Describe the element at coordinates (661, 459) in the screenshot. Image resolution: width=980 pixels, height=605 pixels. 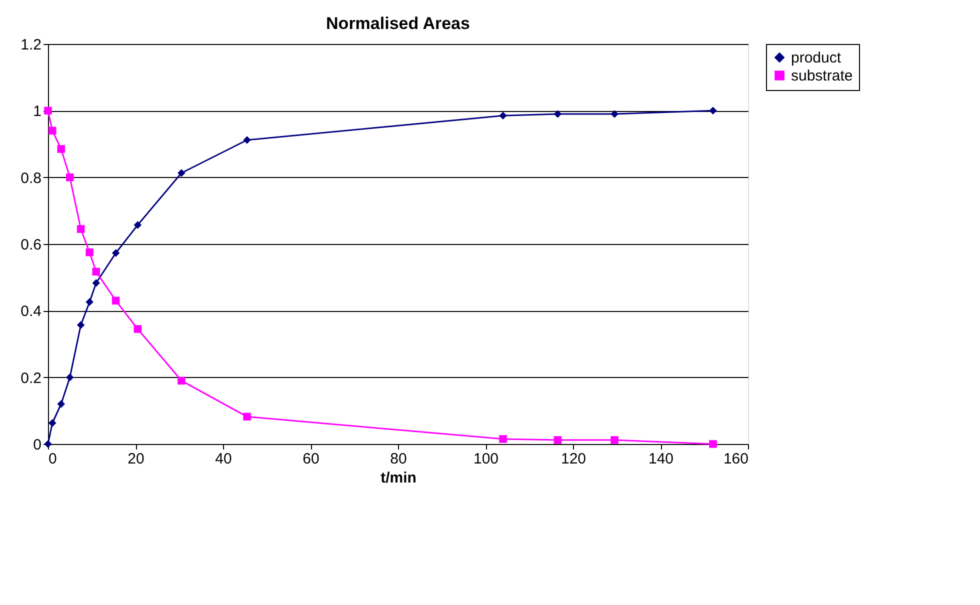
I see `x-tick-label: 140` at that location.